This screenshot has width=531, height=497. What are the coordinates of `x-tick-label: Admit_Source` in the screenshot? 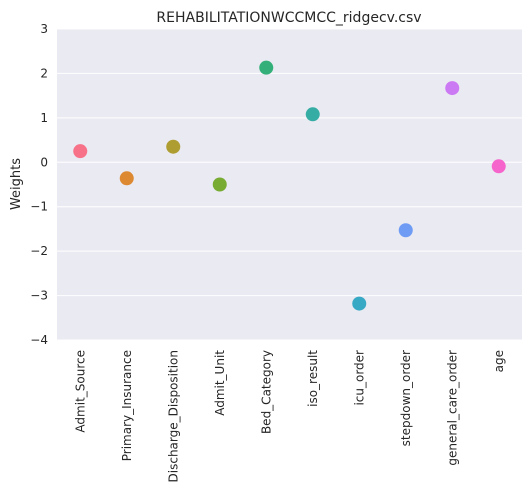 It's located at (80, 391).